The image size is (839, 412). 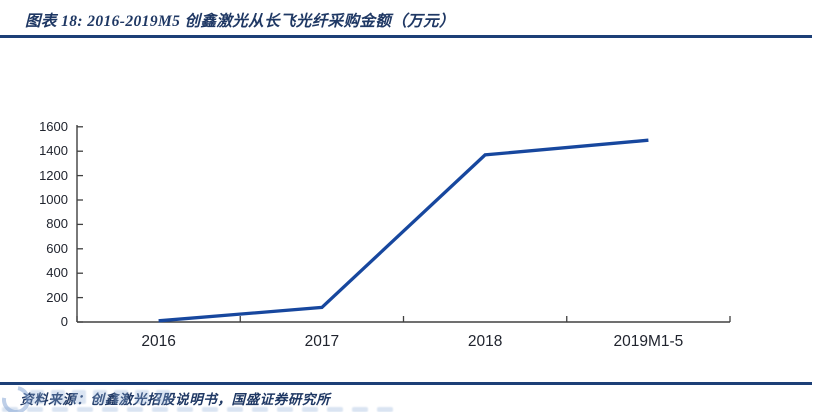 I want to click on y-tick-label: 1600, so click(x=53, y=126).